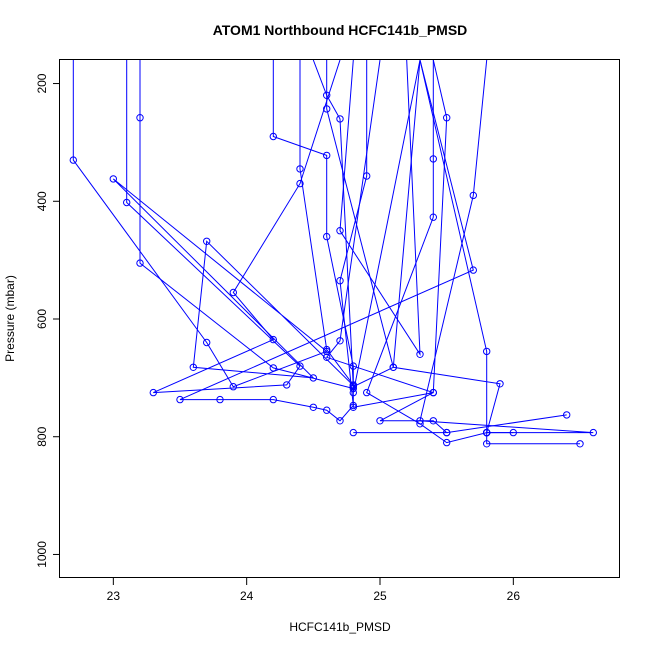 The width and height of the screenshot is (650, 650). I want to click on y-axis-label: Pressure (mbar), so click(10, 318).